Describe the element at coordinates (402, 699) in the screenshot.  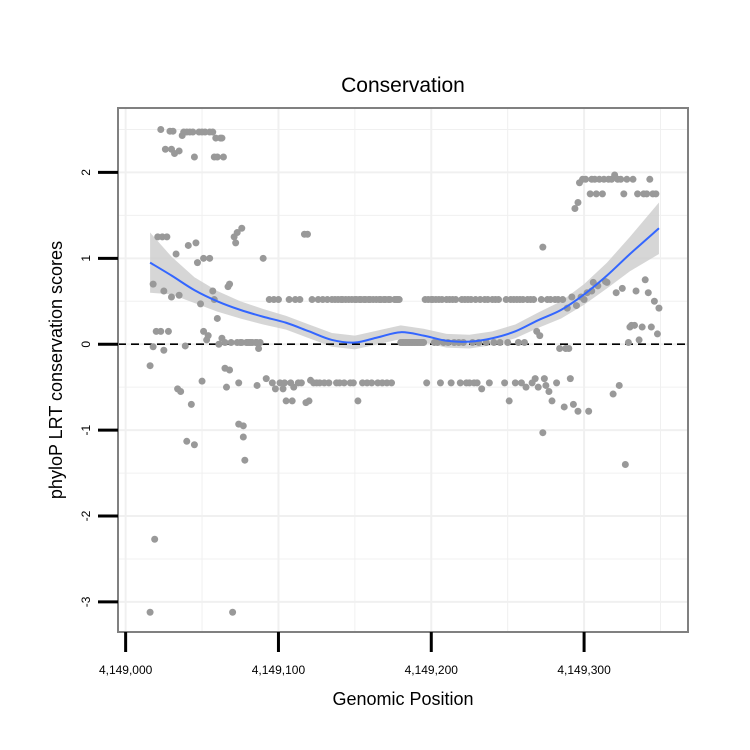
I see `x-axis-label: Genomic Position` at that location.